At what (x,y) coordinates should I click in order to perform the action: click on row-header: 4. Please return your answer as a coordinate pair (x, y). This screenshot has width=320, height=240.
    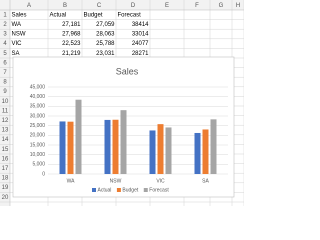
    Looking at the image, I should click on (5, 44).